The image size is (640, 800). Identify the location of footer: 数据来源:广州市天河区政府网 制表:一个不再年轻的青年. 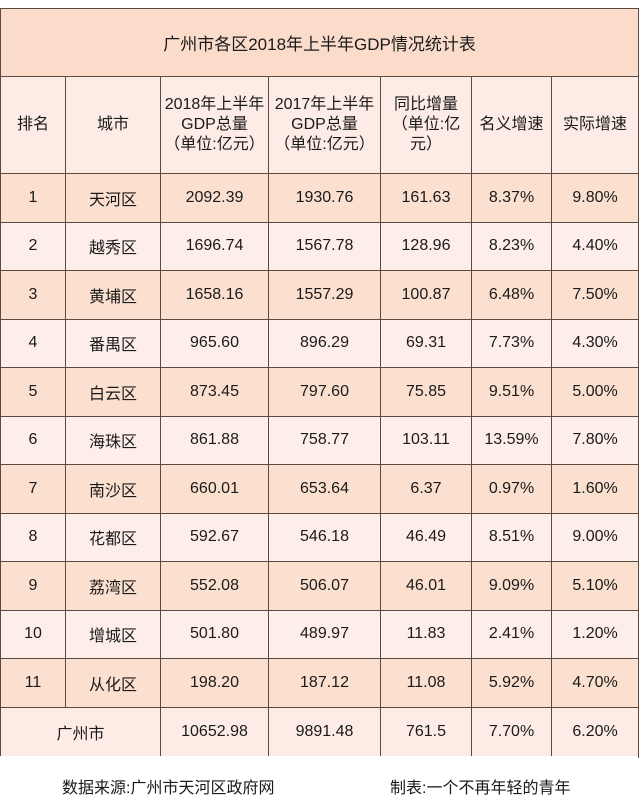
(319, 778).